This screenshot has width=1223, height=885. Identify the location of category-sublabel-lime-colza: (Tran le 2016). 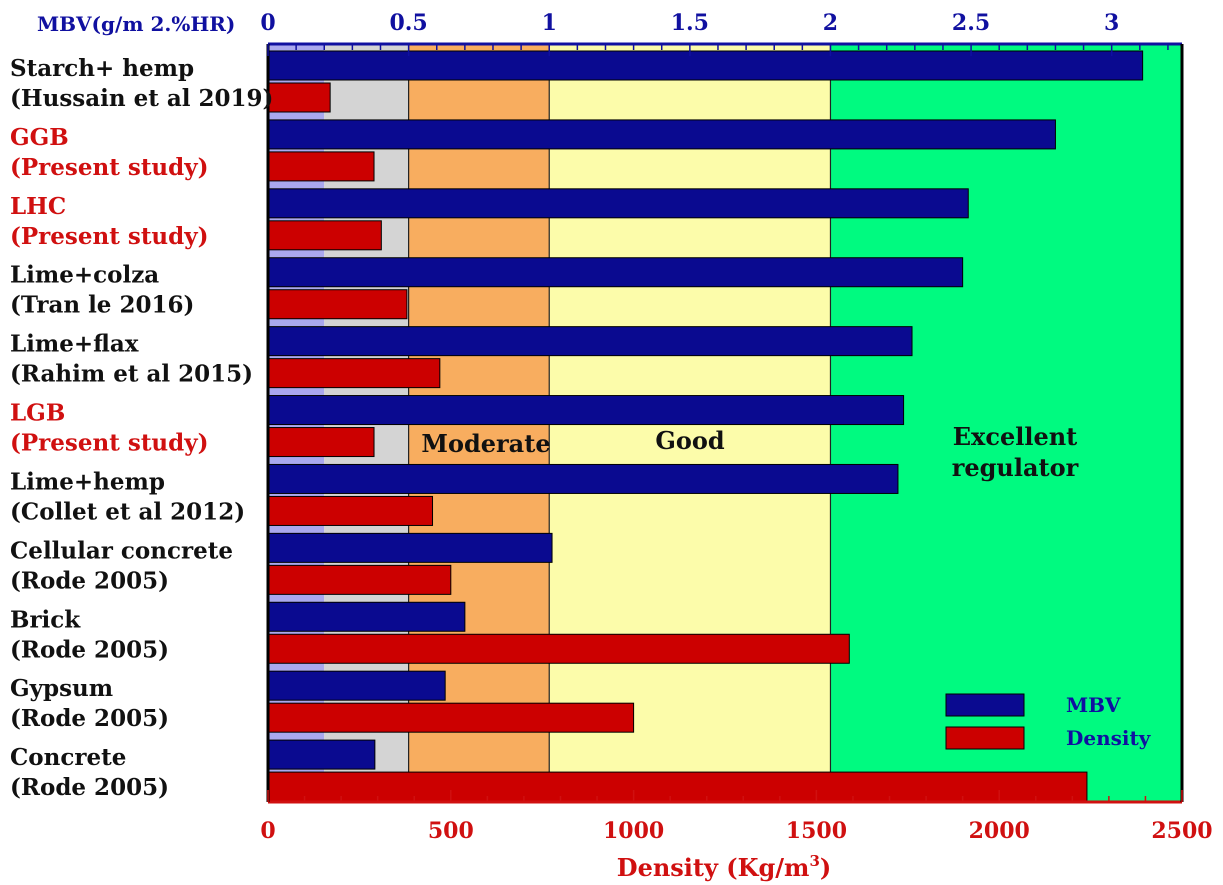
(102, 305).